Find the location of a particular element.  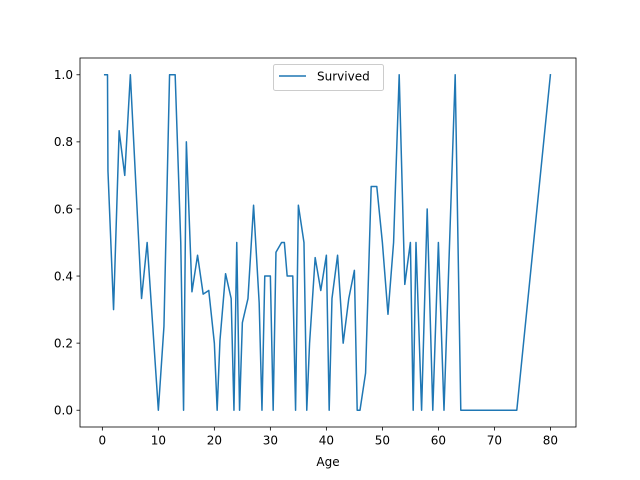

x-tick-label: 70 is located at coordinates (494, 441).